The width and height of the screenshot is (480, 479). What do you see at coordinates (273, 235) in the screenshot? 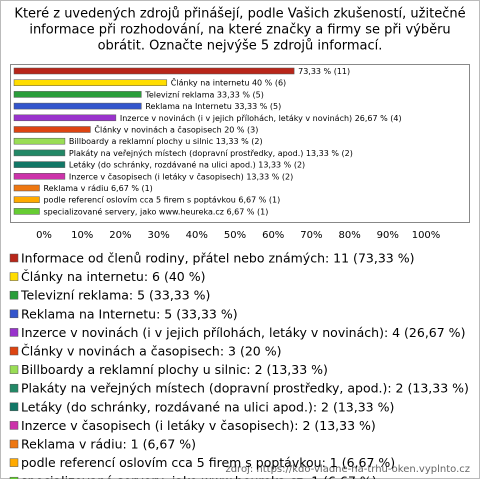
I see `x-tick-label: 60%` at bounding box center [273, 235].